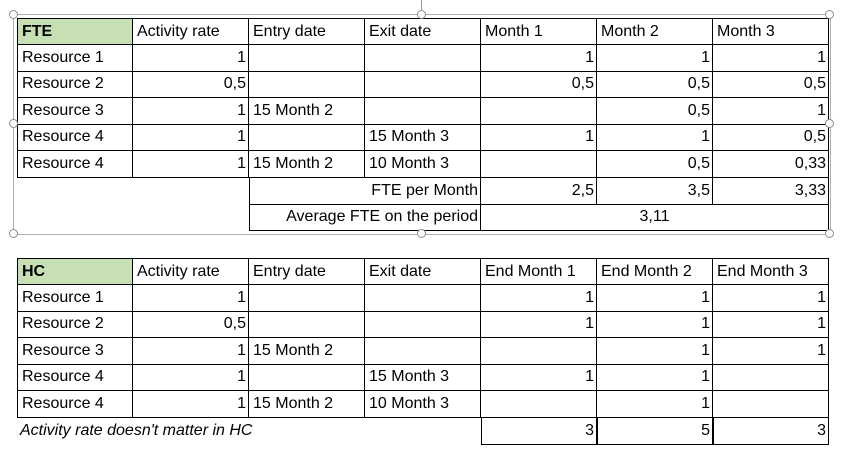 This screenshot has height=457, width=846. Describe the element at coordinates (771, 137) in the screenshot. I see `fte-row-4-col-6: 0,5` at that location.